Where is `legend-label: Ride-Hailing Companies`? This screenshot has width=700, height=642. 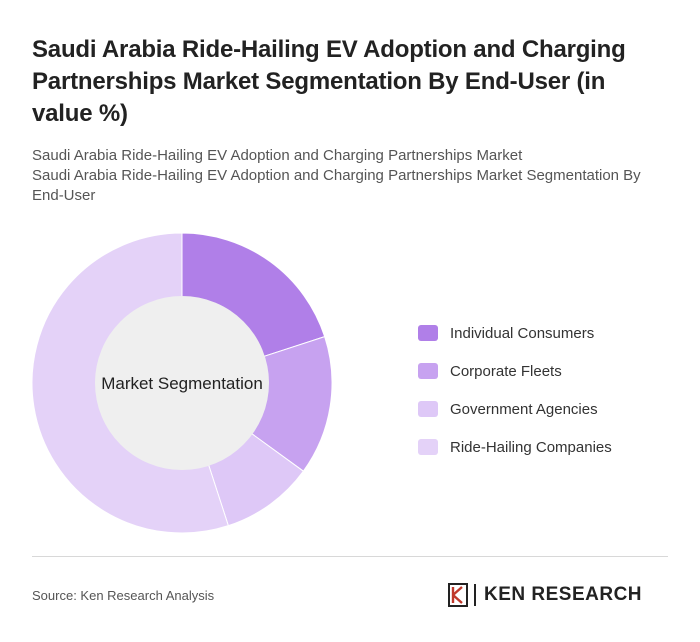 legend-label: Ride-Hailing Companies is located at coordinates (531, 447).